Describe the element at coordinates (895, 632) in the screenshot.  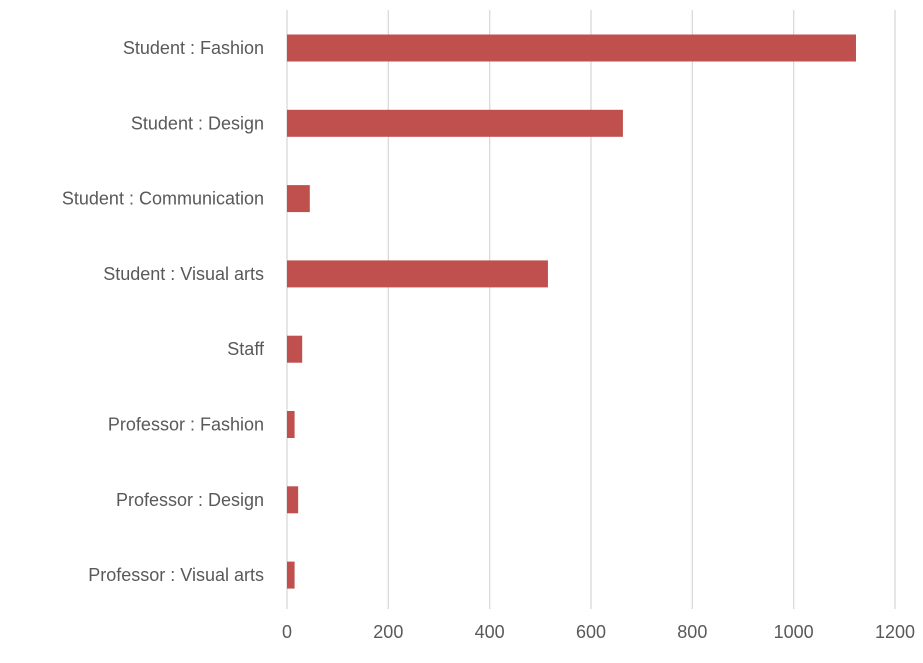
I see `x-tick-label: 1200` at that location.